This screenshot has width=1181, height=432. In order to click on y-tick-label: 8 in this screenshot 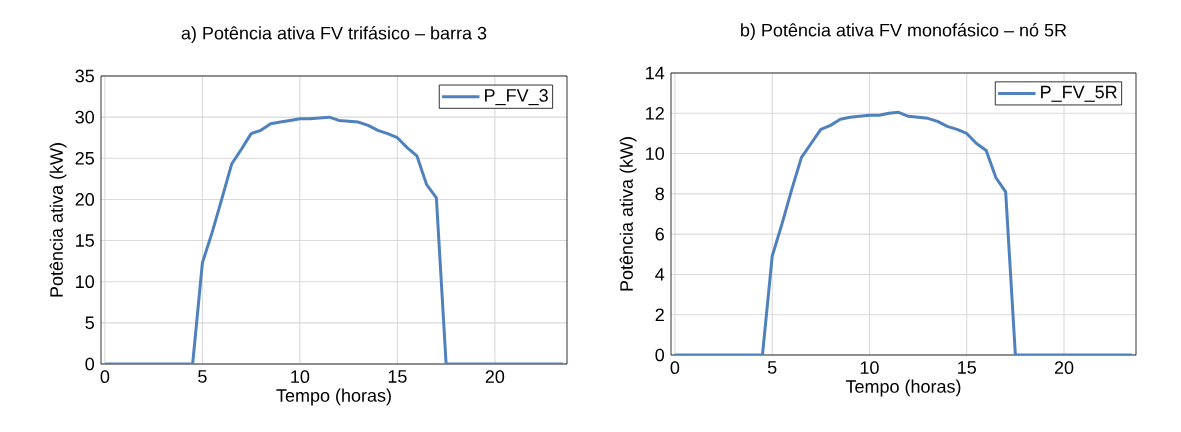, I will do `click(659, 194)`.